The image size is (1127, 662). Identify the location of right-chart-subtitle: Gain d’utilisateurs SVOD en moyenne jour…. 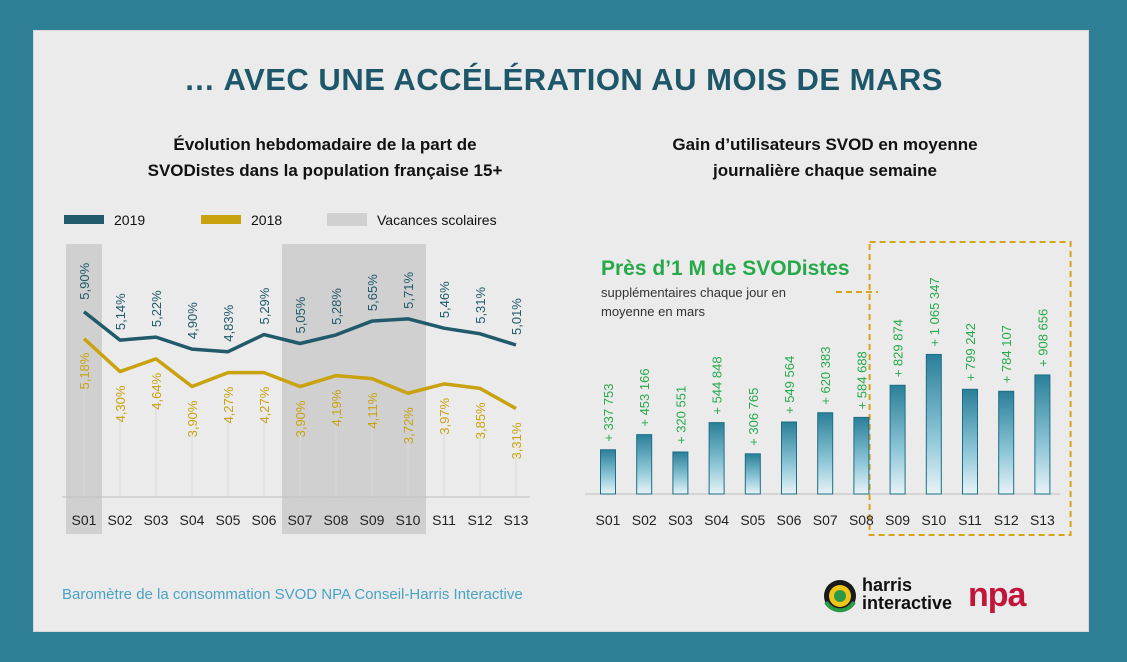
(825, 158).